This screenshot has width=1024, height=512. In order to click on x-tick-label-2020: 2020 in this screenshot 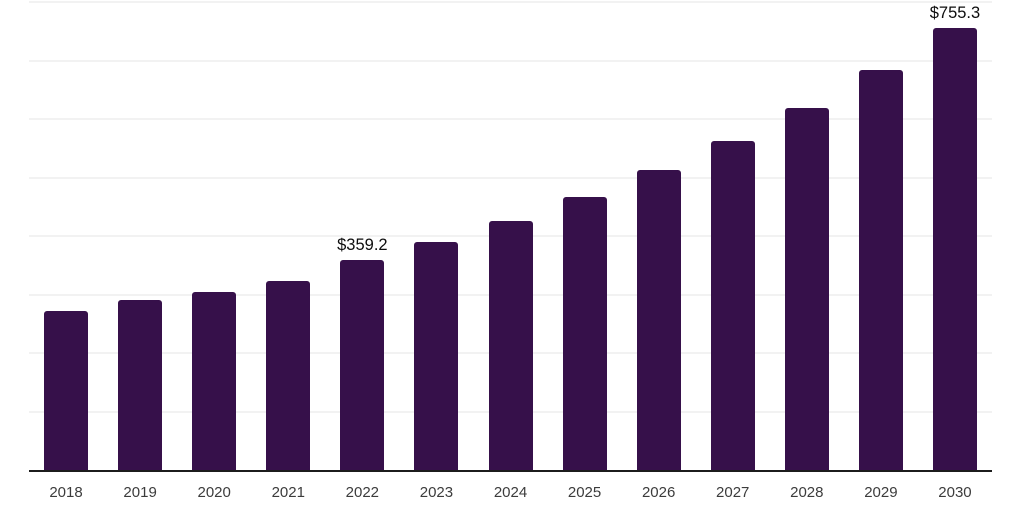, I will do `click(214, 492)`.